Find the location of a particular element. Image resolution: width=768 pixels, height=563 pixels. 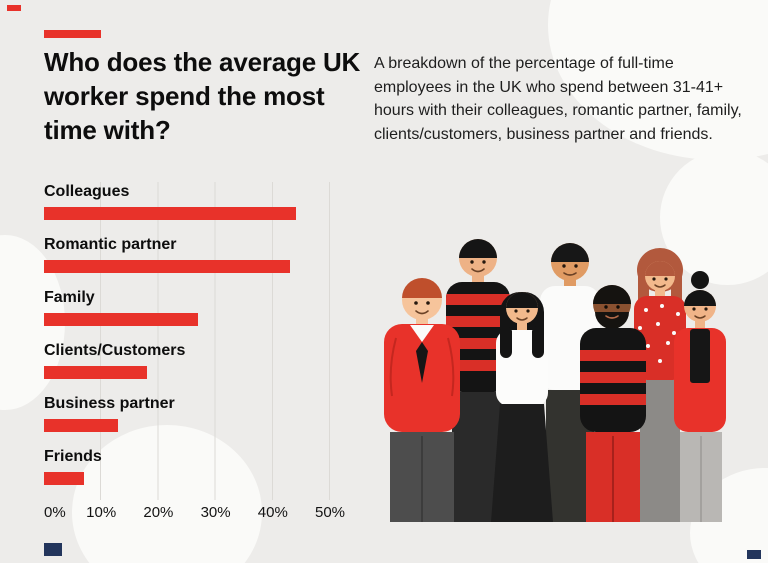

x-tick-label: 20% is located at coordinates (158, 512).